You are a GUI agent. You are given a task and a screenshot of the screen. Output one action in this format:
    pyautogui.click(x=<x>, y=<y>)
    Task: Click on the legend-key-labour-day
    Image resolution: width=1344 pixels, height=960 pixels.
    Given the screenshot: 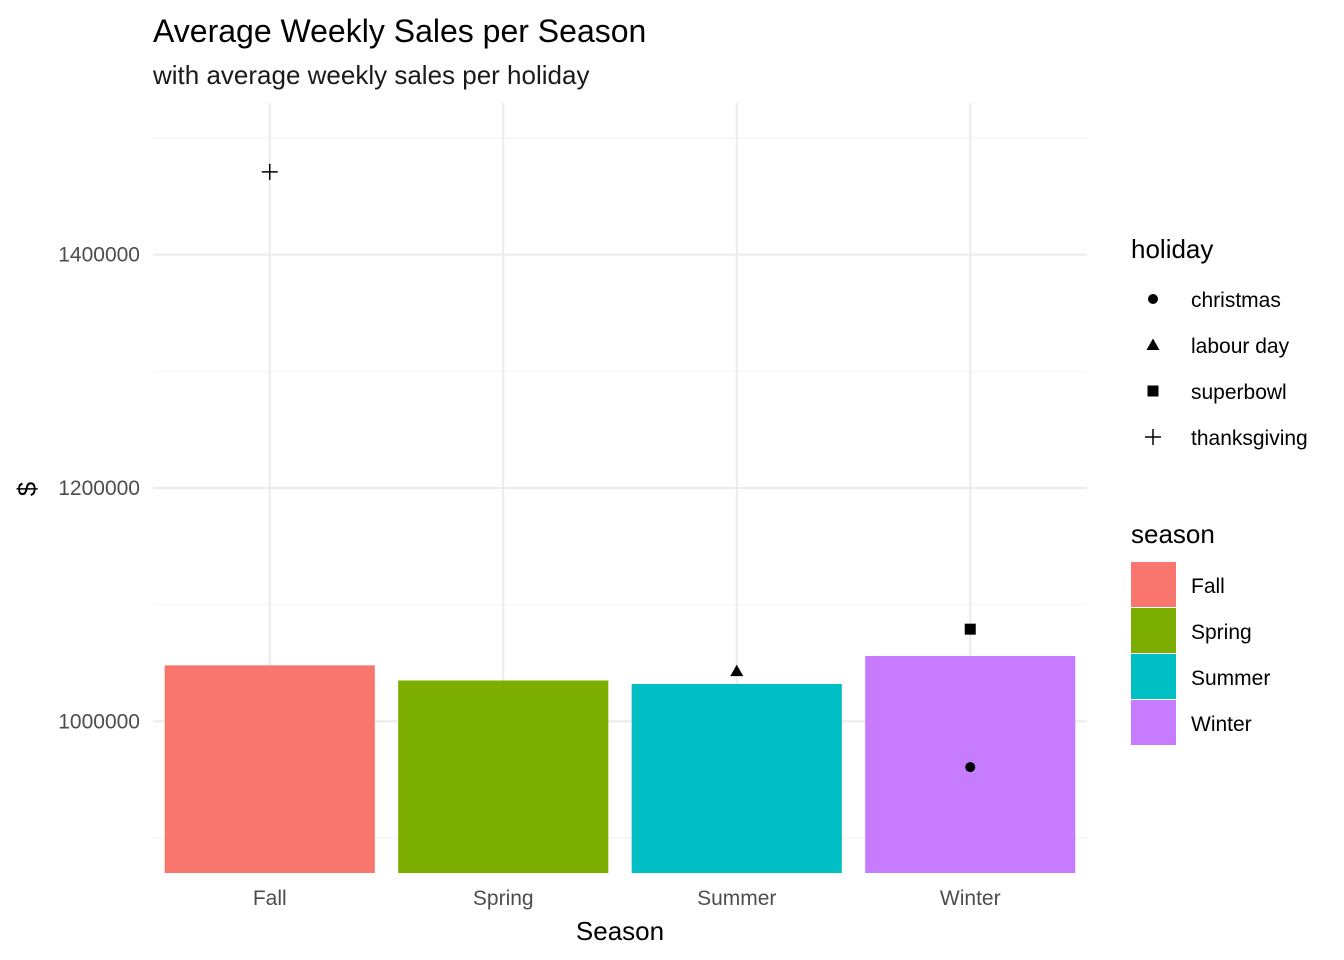 What is the action you would take?
    pyautogui.click(x=1153, y=344)
    